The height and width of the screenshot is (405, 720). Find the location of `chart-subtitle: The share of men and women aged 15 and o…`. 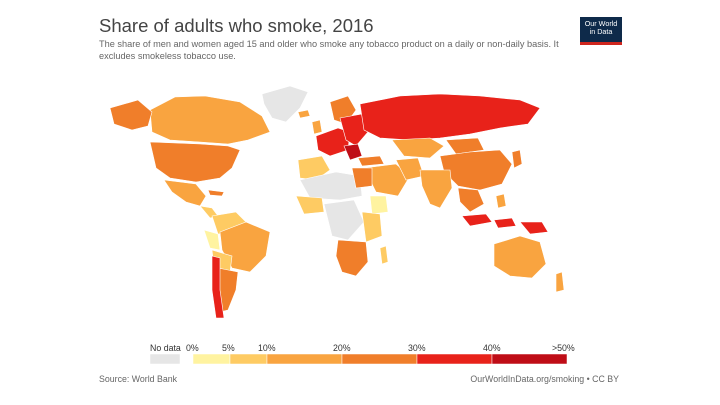

chart-subtitle: The share of men and women aged 15 and o… is located at coordinates (329, 50).